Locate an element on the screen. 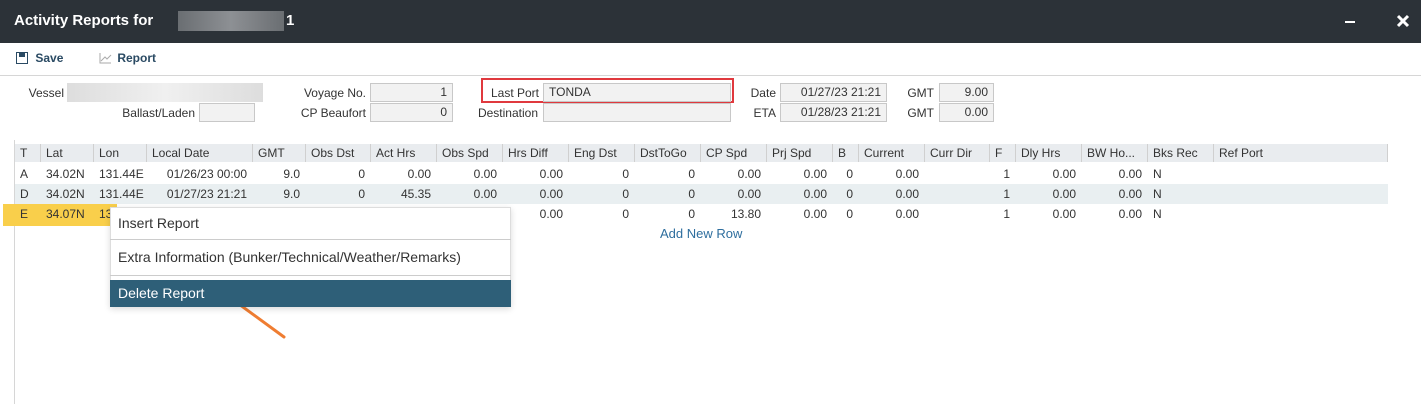  field-input: 01/27/23 21:21 is located at coordinates (833, 92).